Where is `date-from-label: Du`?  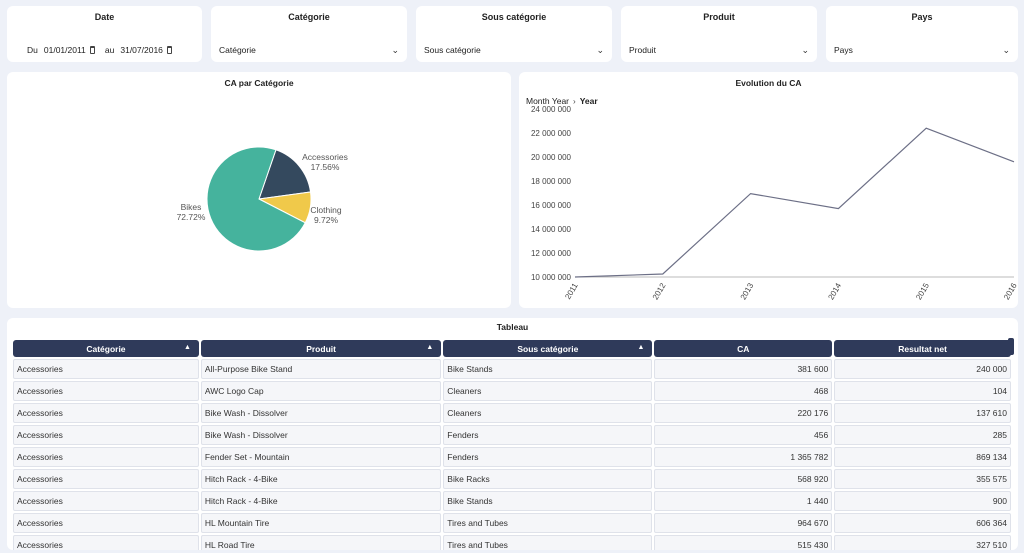 date-from-label: Du is located at coordinates (32, 50).